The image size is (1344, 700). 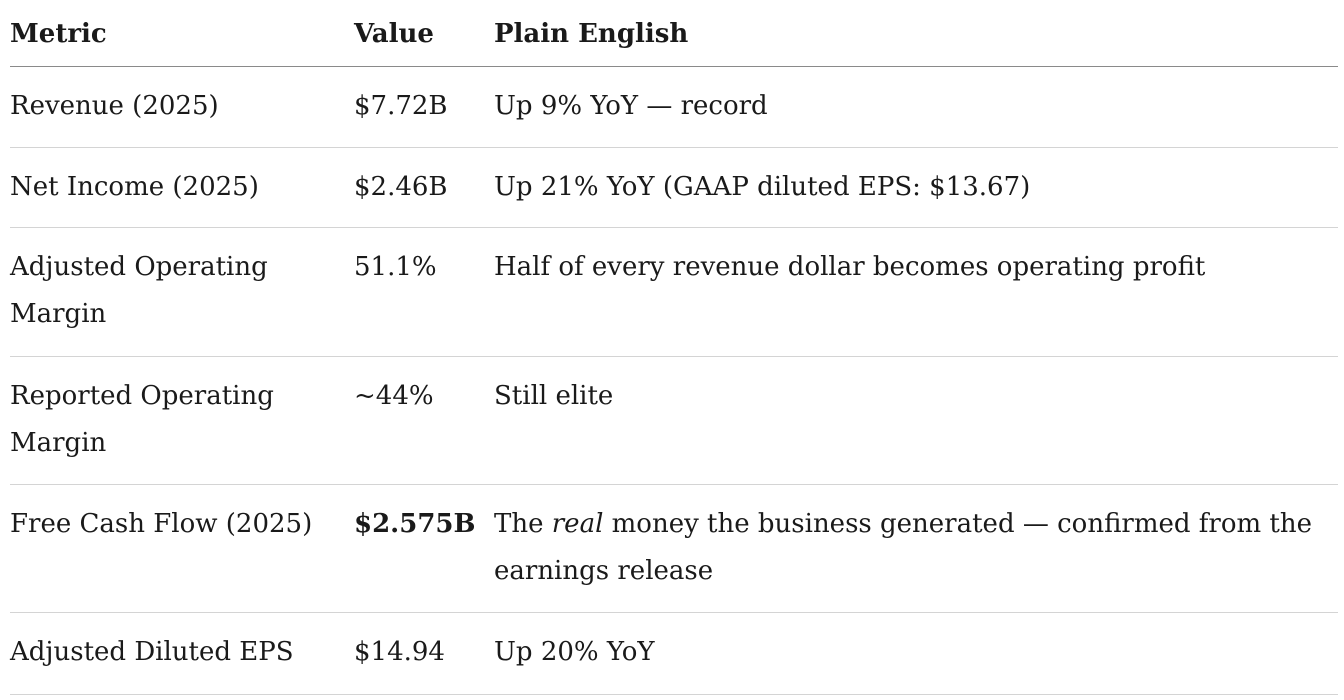 What do you see at coordinates (399, 652) in the screenshot?
I see `value-cell: $14.94` at bounding box center [399, 652].